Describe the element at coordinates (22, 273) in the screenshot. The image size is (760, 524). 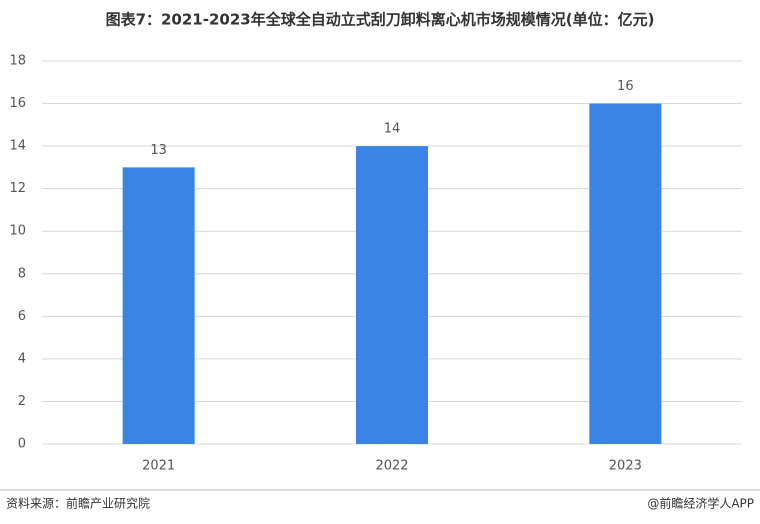
I see `y-tick-label: 8` at that location.